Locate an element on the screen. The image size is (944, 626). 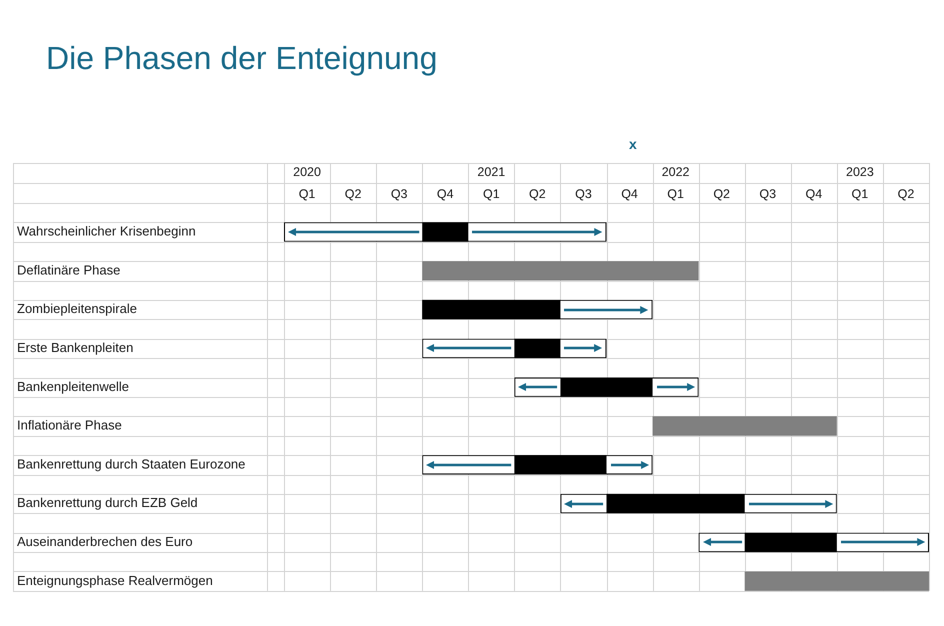
y-tick-label: Zombiepleitenspirale is located at coordinates (77, 308).